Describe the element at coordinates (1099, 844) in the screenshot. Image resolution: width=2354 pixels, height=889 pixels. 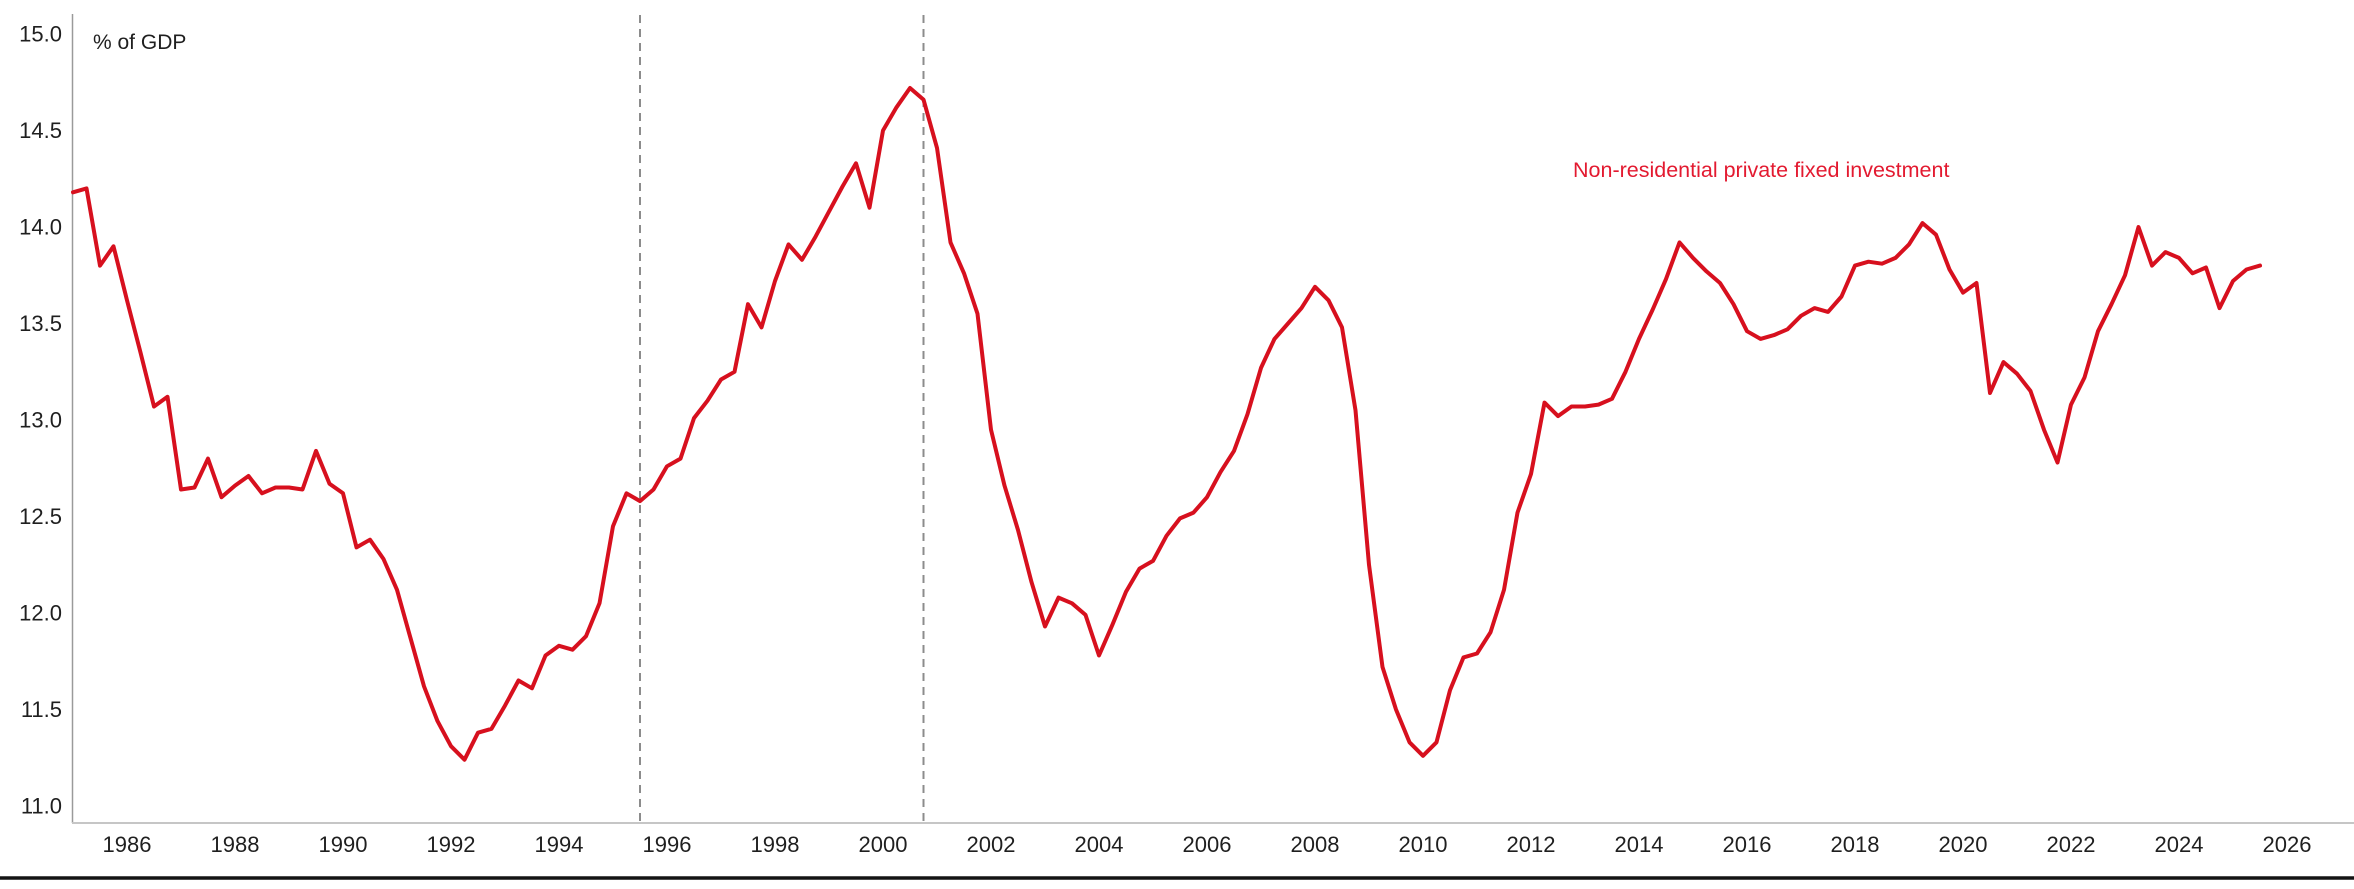
I see `x-tick-label: 2004` at that location.